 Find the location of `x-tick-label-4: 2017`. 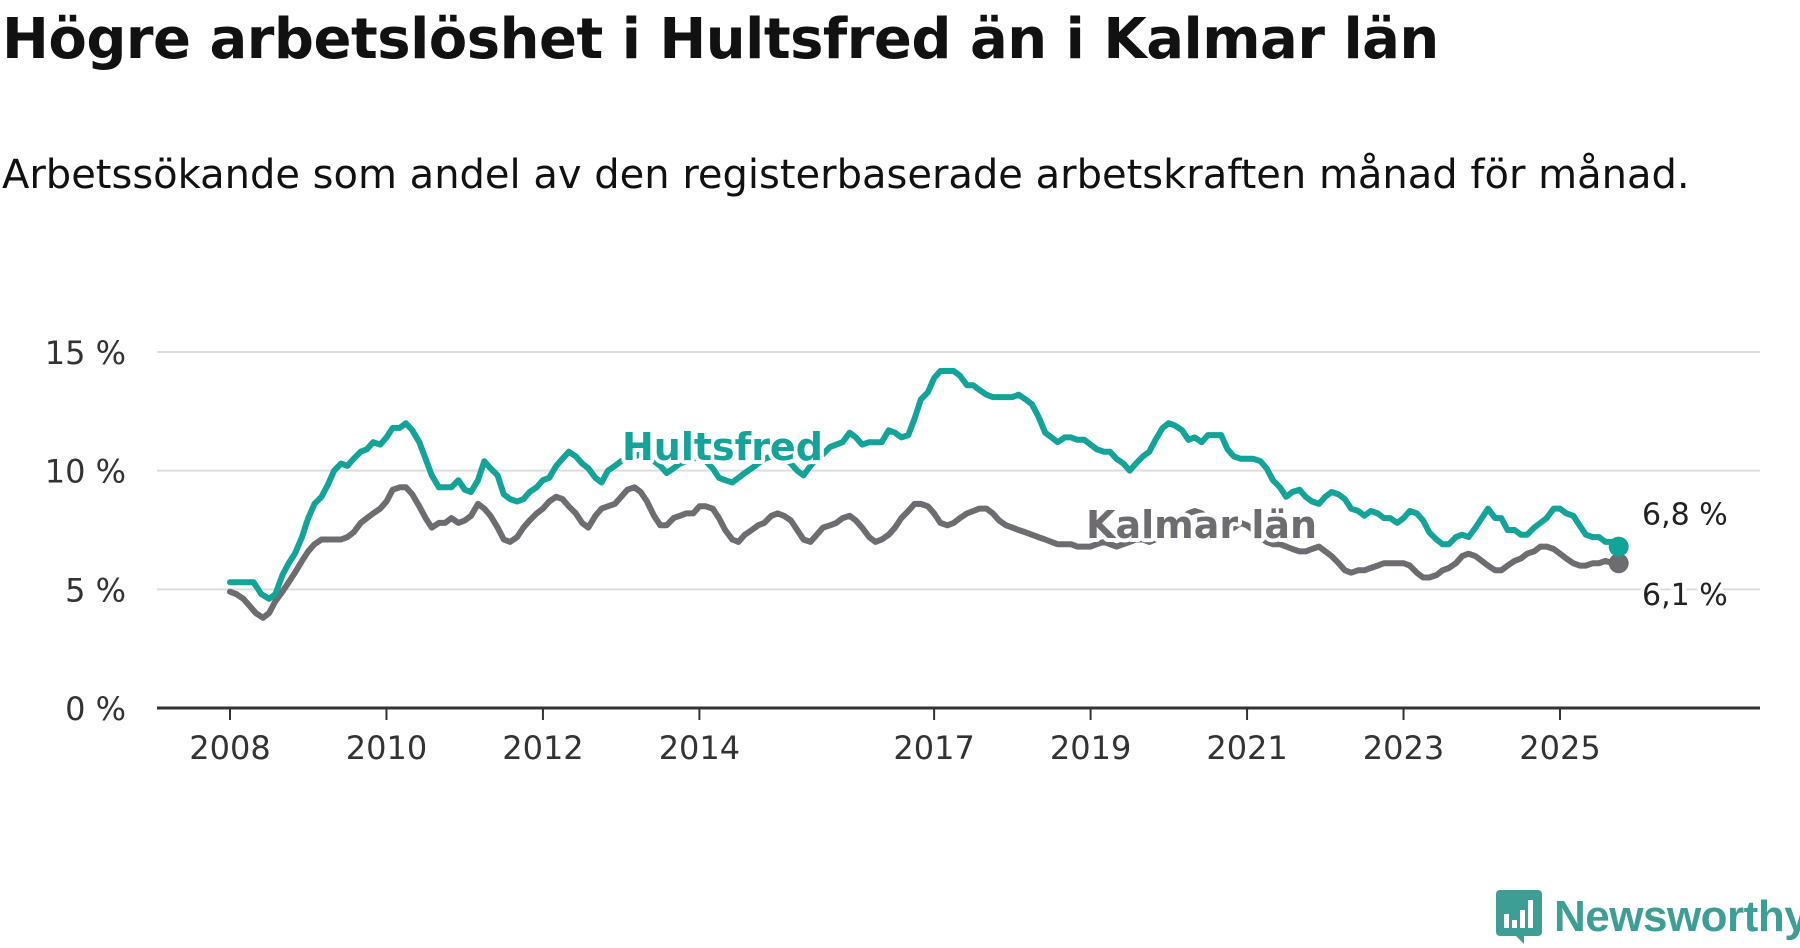

x-tick-label-4: 2017 is located at coordinates (933, 748).